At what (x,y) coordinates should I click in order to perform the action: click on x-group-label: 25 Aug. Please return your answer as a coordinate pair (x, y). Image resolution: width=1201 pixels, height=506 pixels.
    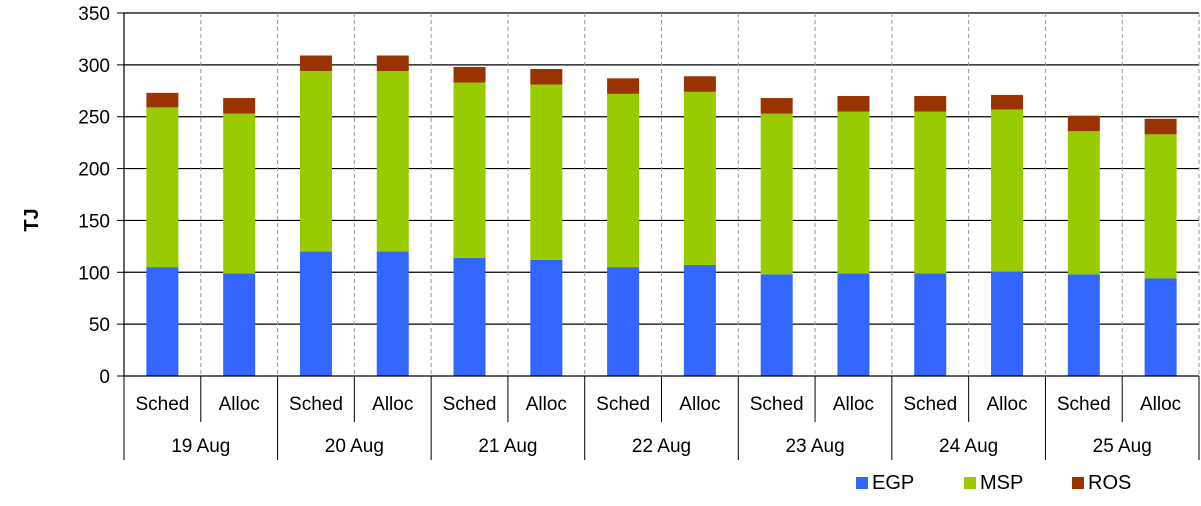
    Looking at the image, I should click on (1122, 446).